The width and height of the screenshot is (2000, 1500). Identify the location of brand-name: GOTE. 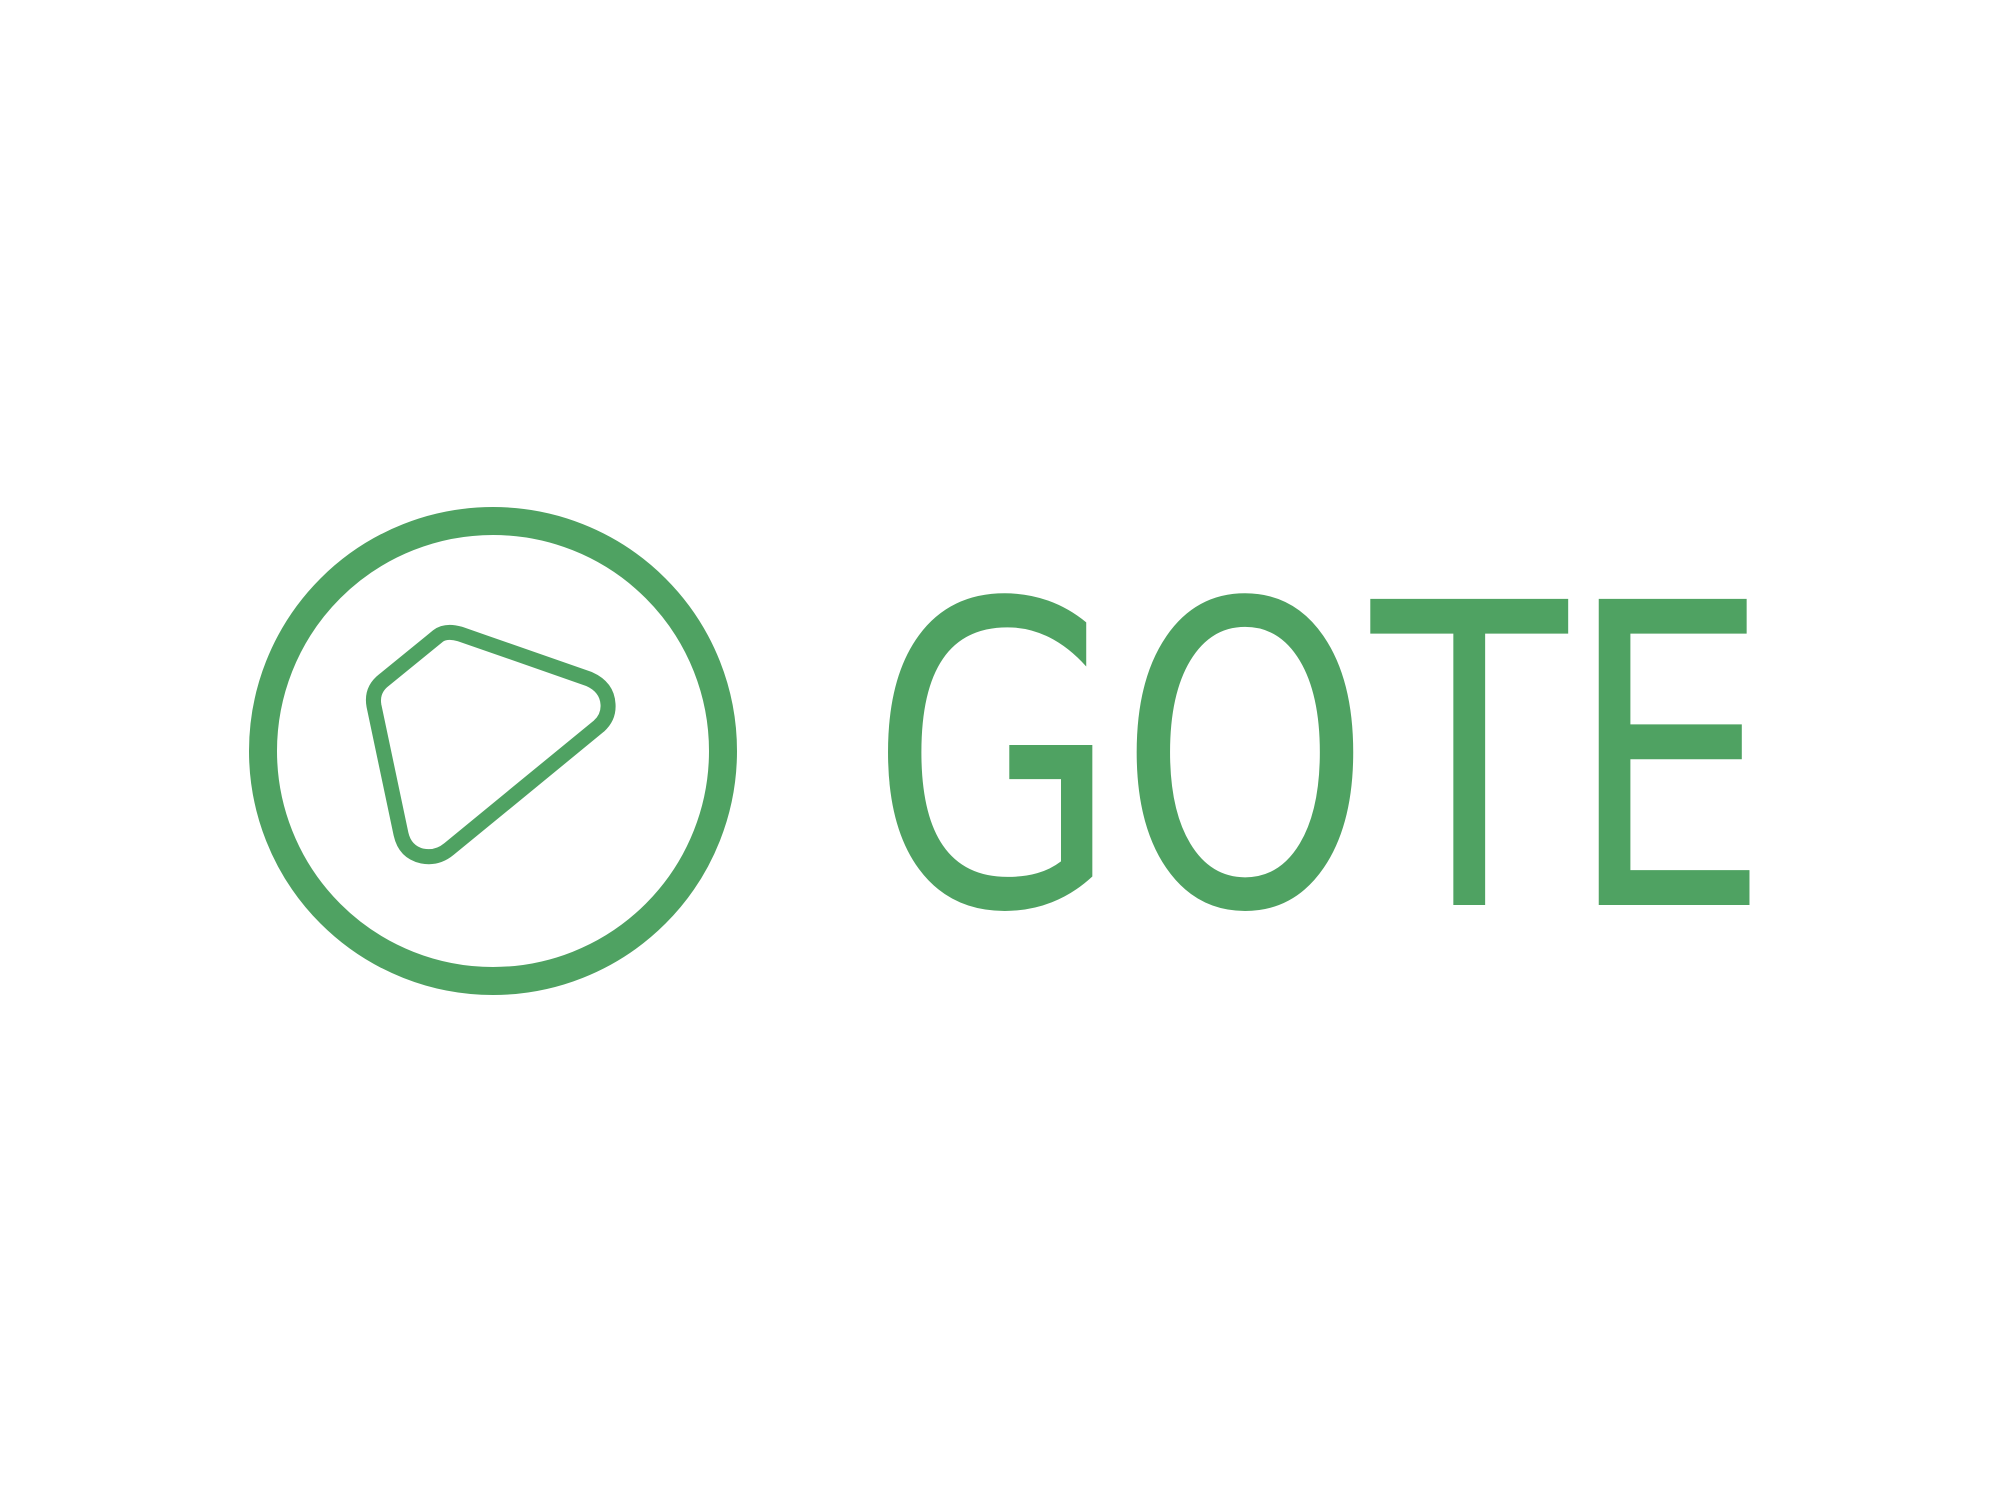
(1320, 760).